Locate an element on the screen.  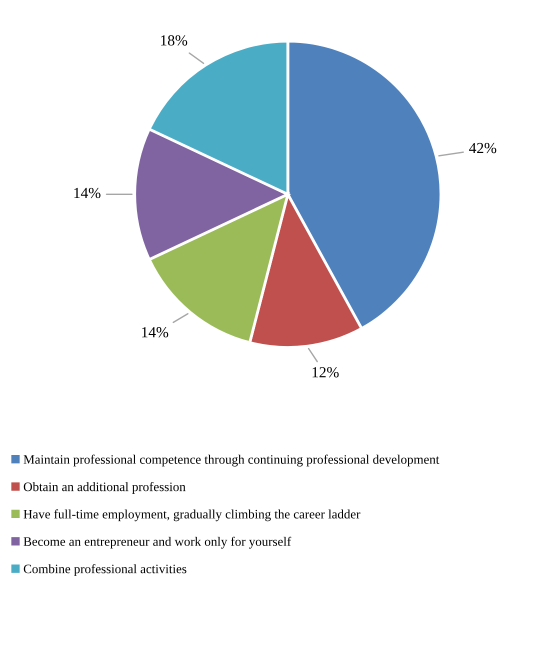
data-label: 18% is located at coordinates (174, 40).